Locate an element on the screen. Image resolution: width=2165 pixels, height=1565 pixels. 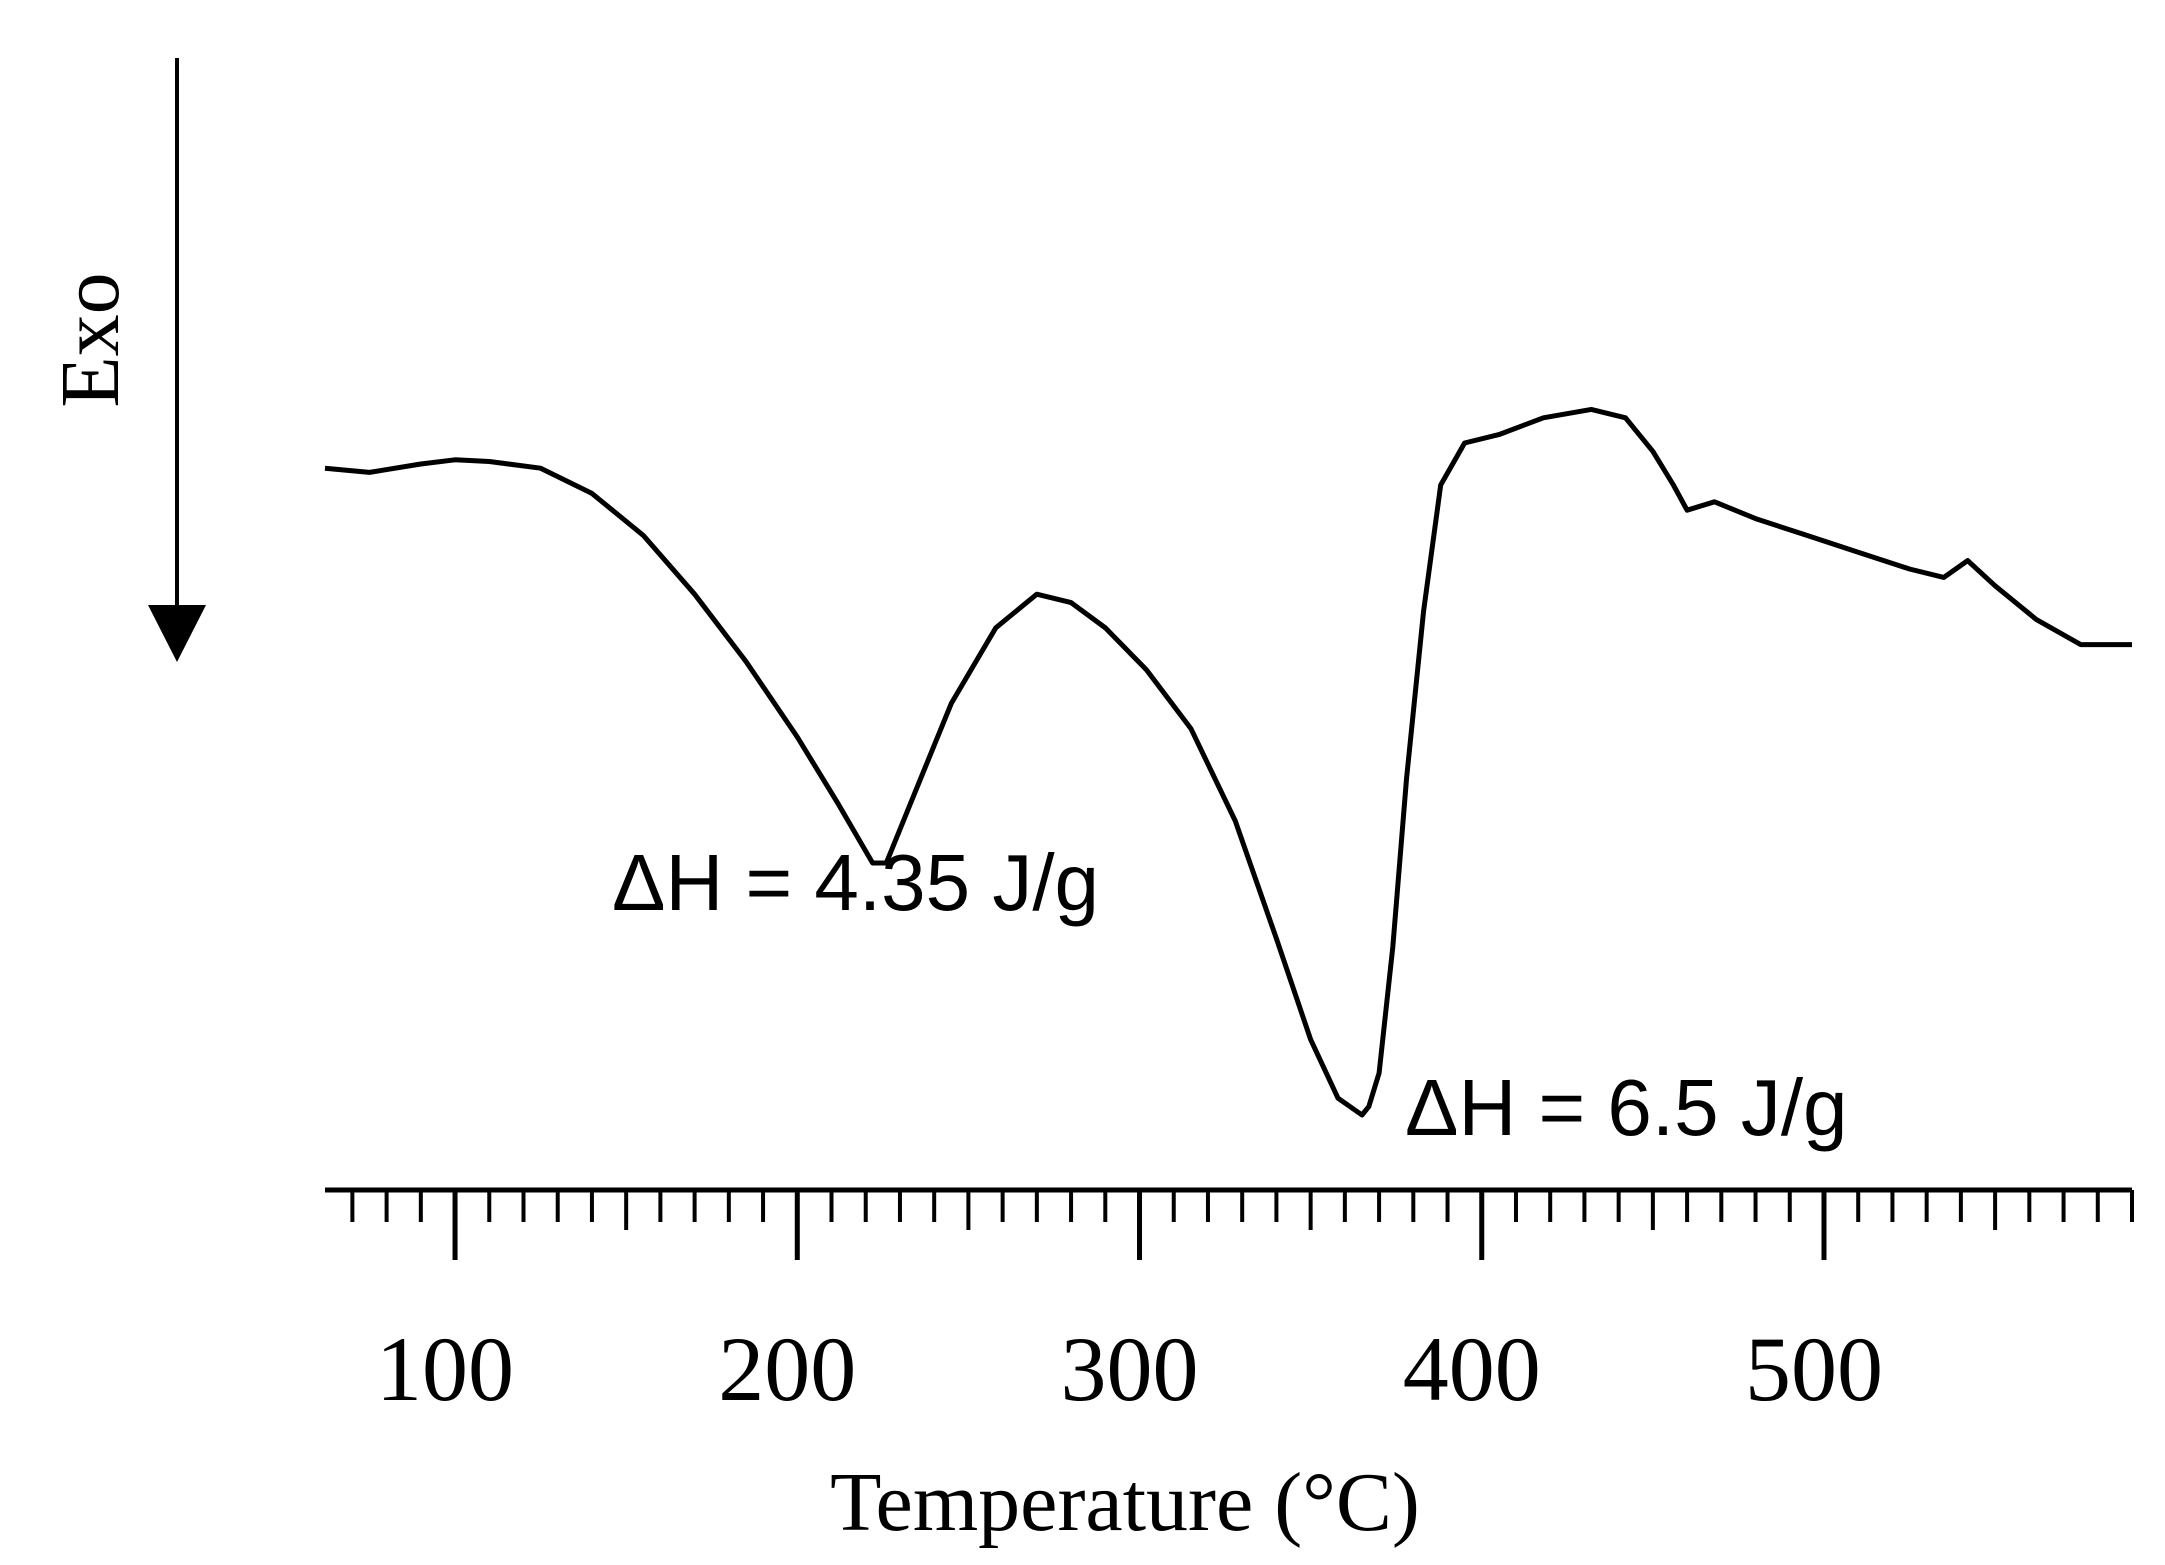
exo-arrow is located at coordinates (177, 360).